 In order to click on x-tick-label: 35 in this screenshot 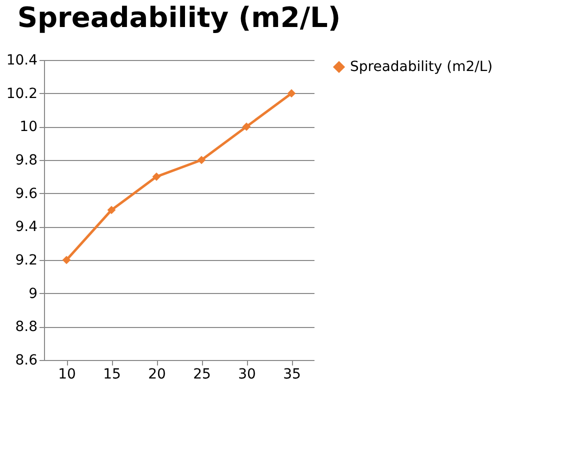, I will do `click(292, 374)`.